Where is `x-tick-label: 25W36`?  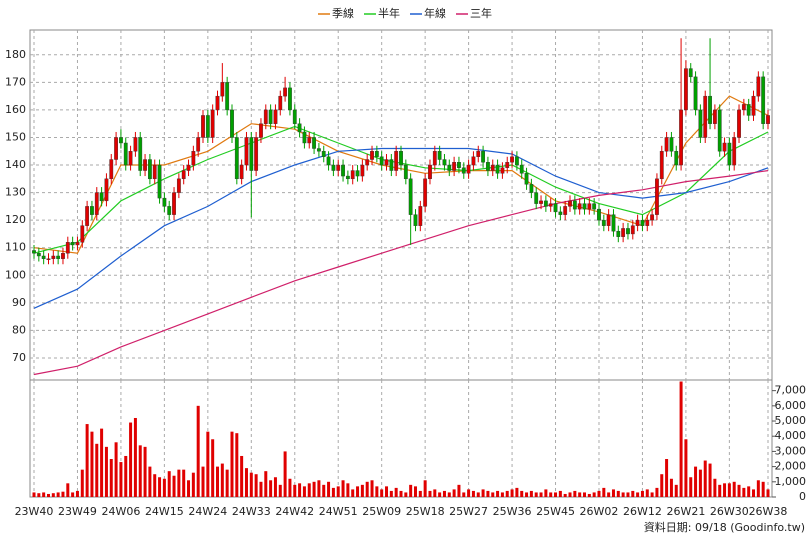
x-tick-label: 25W36 is located at coordinates (512, 511).